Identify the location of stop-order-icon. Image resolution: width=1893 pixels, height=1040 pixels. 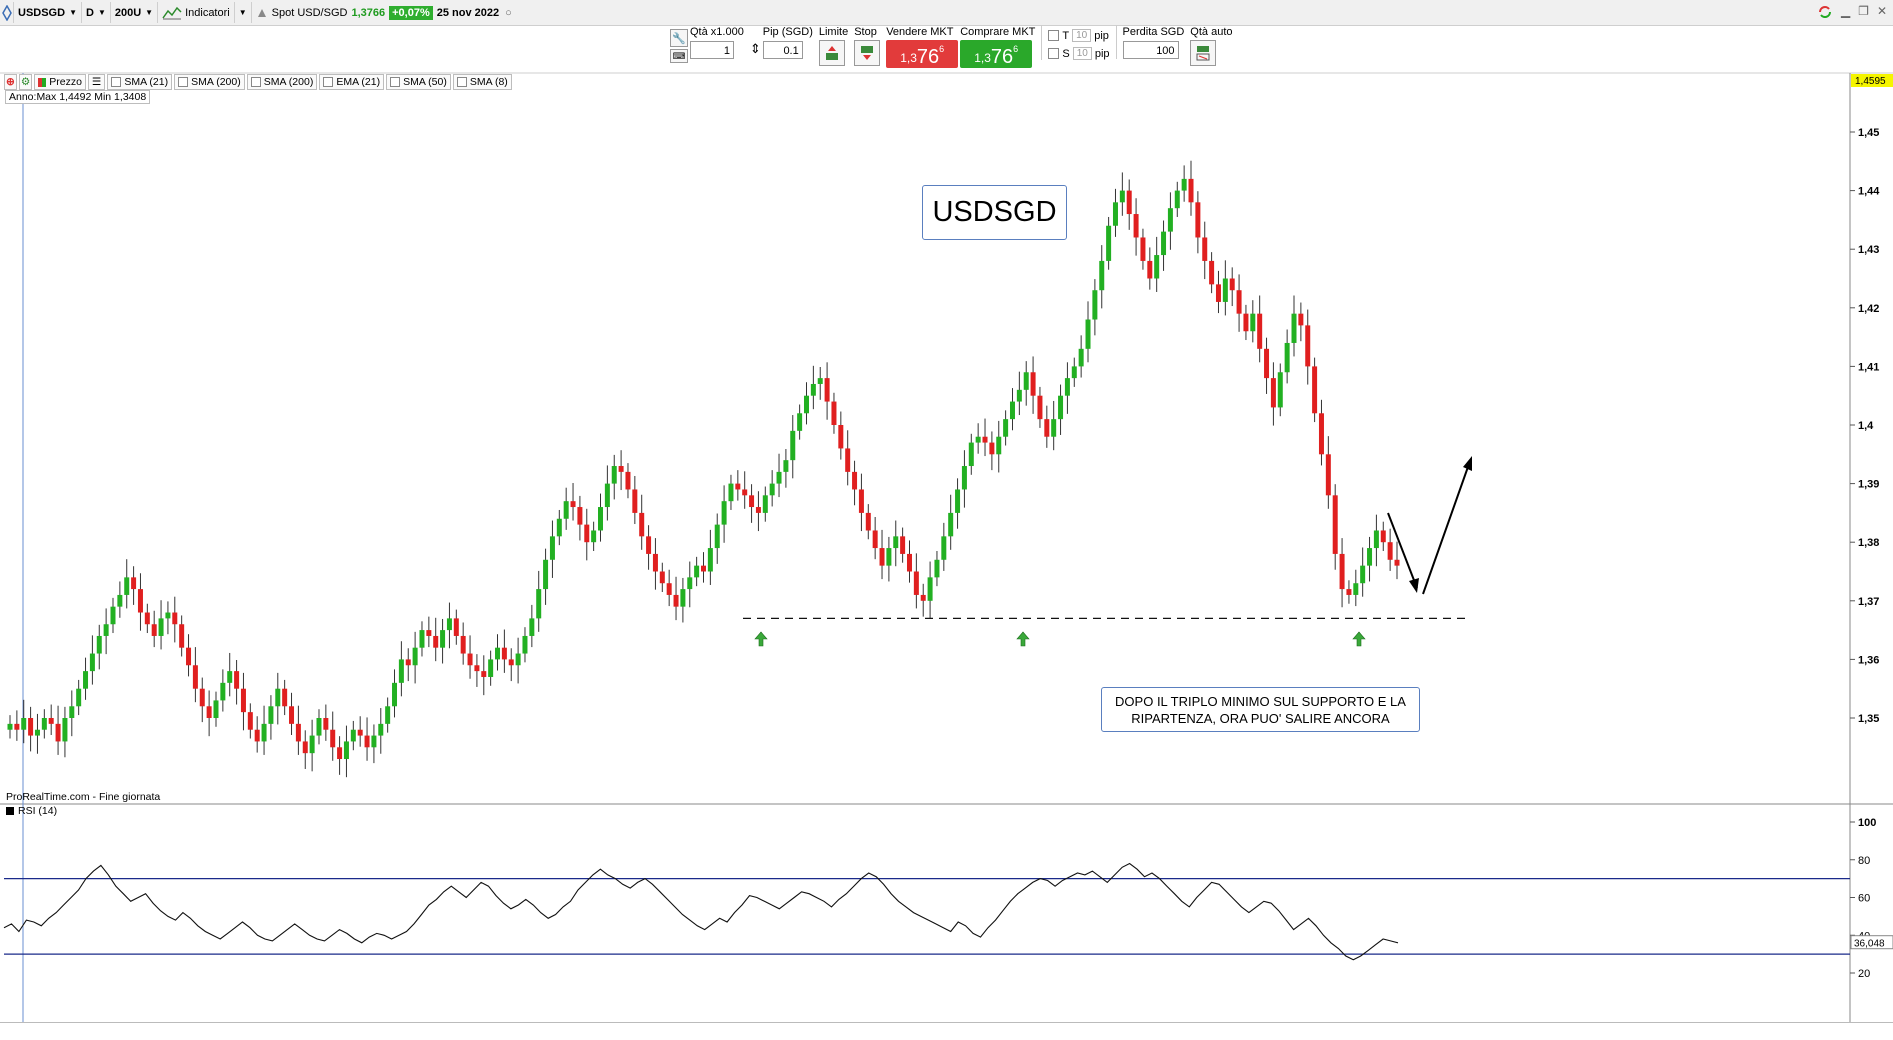
(867, 53).